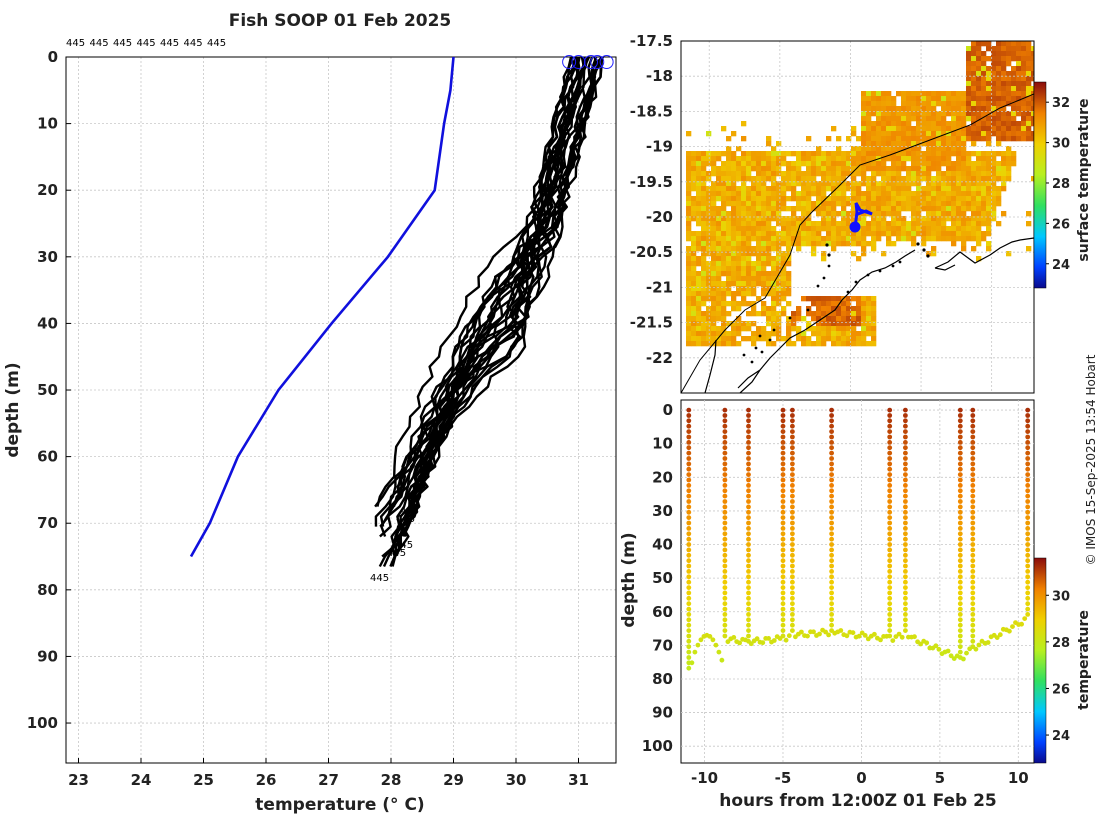 The width and height of the screenshot is (1100, 820). I want to click on dt-y-tick-label: 50, so click(662, 578).